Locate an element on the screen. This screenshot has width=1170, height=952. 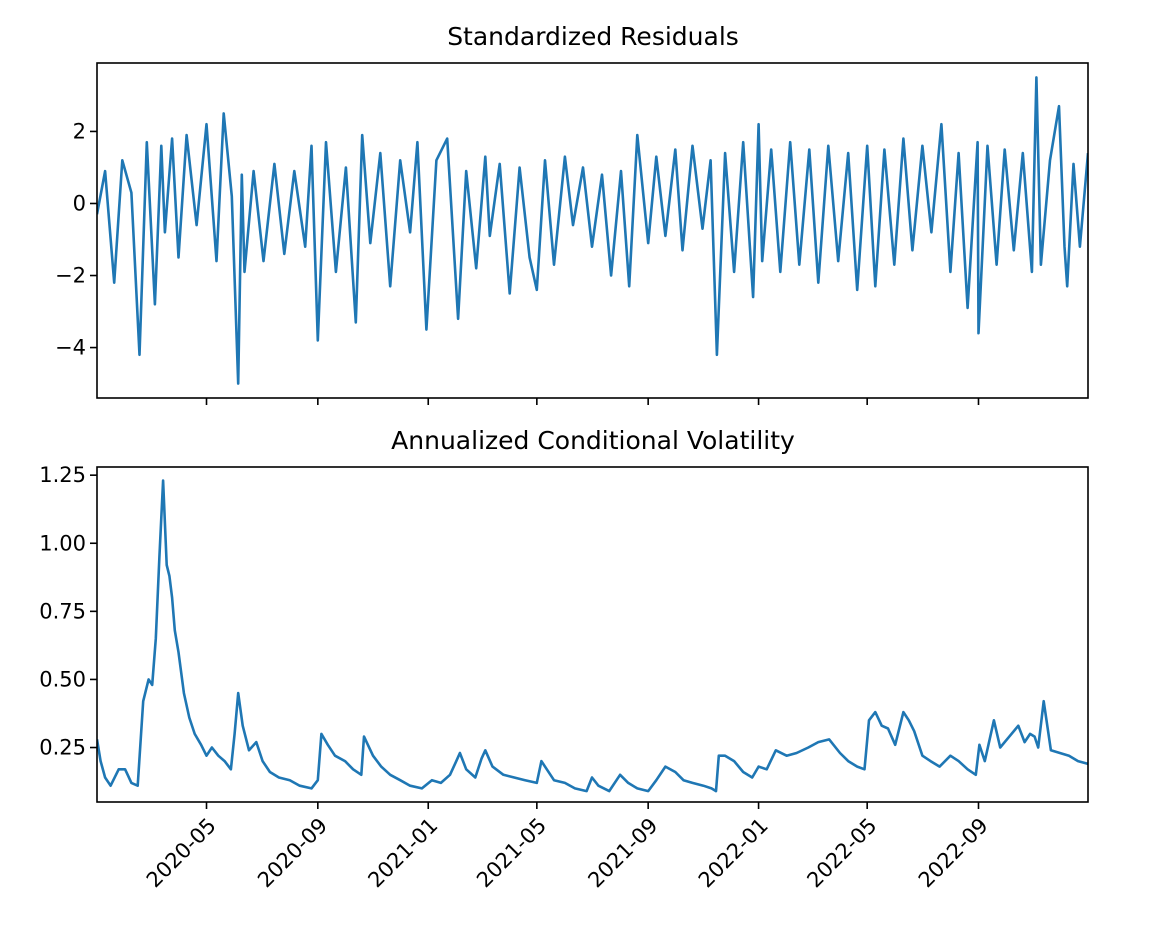
y-tick-label: 0.50 is located at coordinates (62, 679).